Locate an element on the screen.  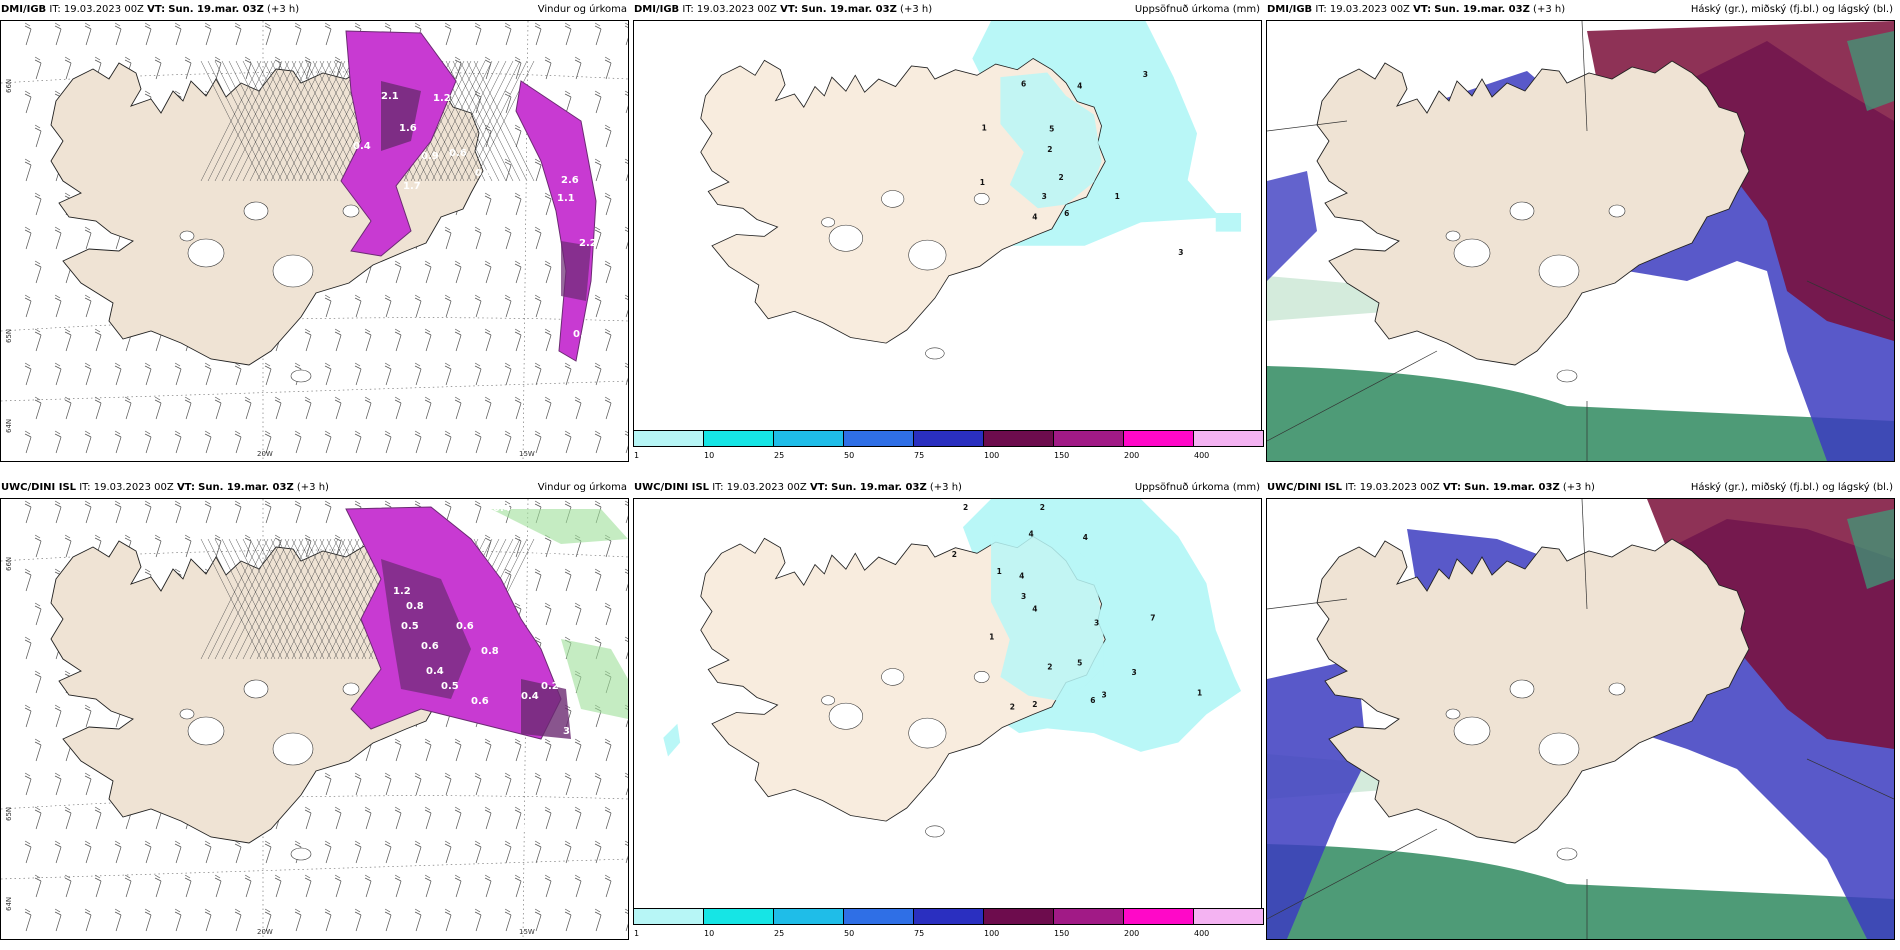
precip-value-label: 0.5 is located at coordinates (410, 626).